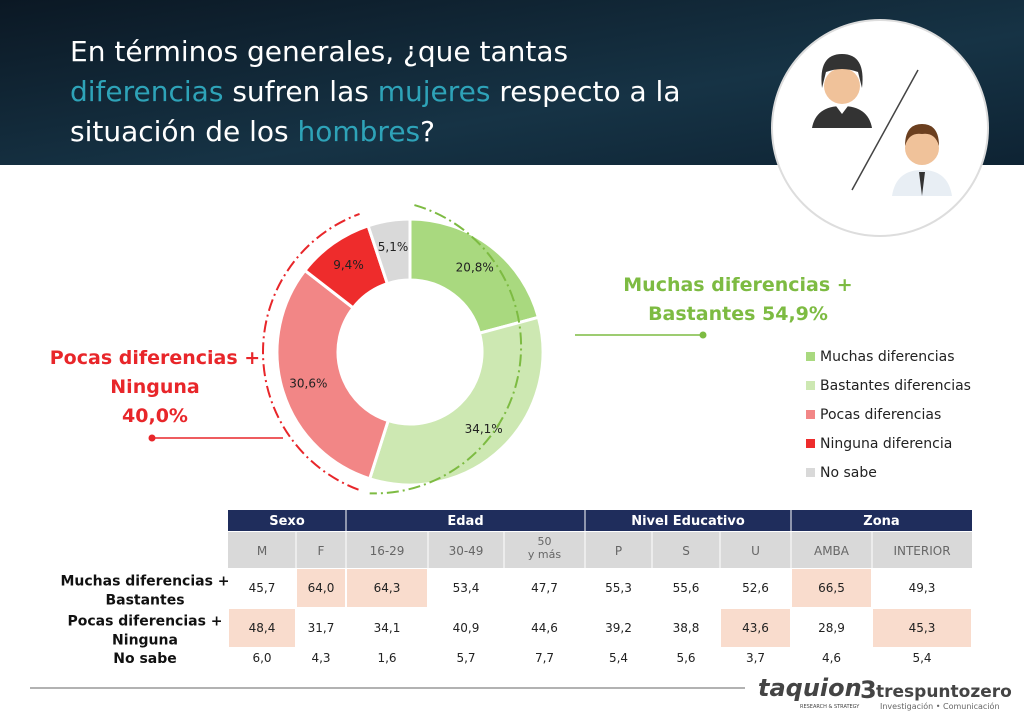 The height and width of the screenshot is (723, 1024). I want to click on logo-tagline: RESEARCH & STRATEGY, so click(830, 707).